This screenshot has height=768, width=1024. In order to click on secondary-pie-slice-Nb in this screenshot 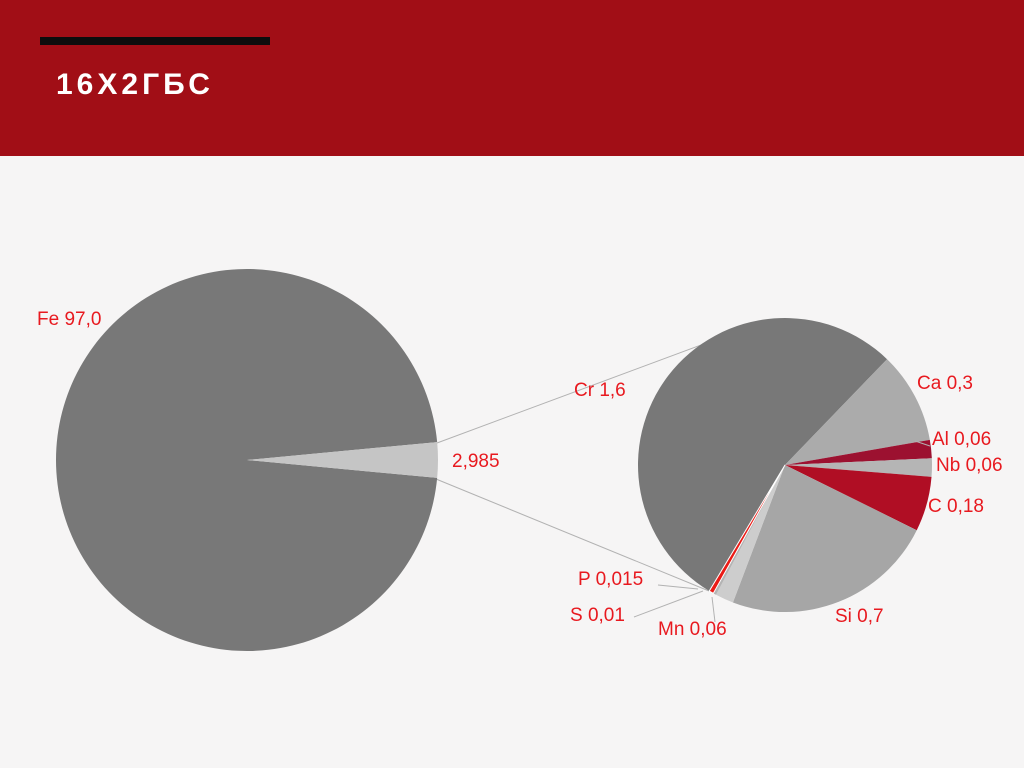, I will do `click(858, 467)`.